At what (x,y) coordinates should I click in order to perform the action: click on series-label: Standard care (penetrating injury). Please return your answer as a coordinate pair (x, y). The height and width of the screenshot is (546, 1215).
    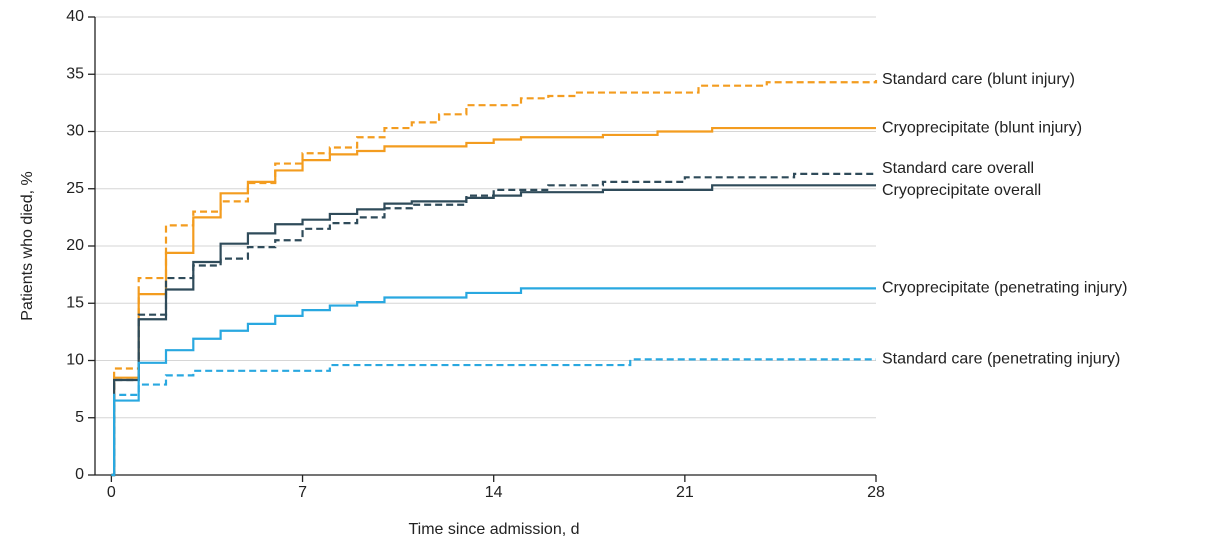
    Looking at the image, I should click on (1001, 359).